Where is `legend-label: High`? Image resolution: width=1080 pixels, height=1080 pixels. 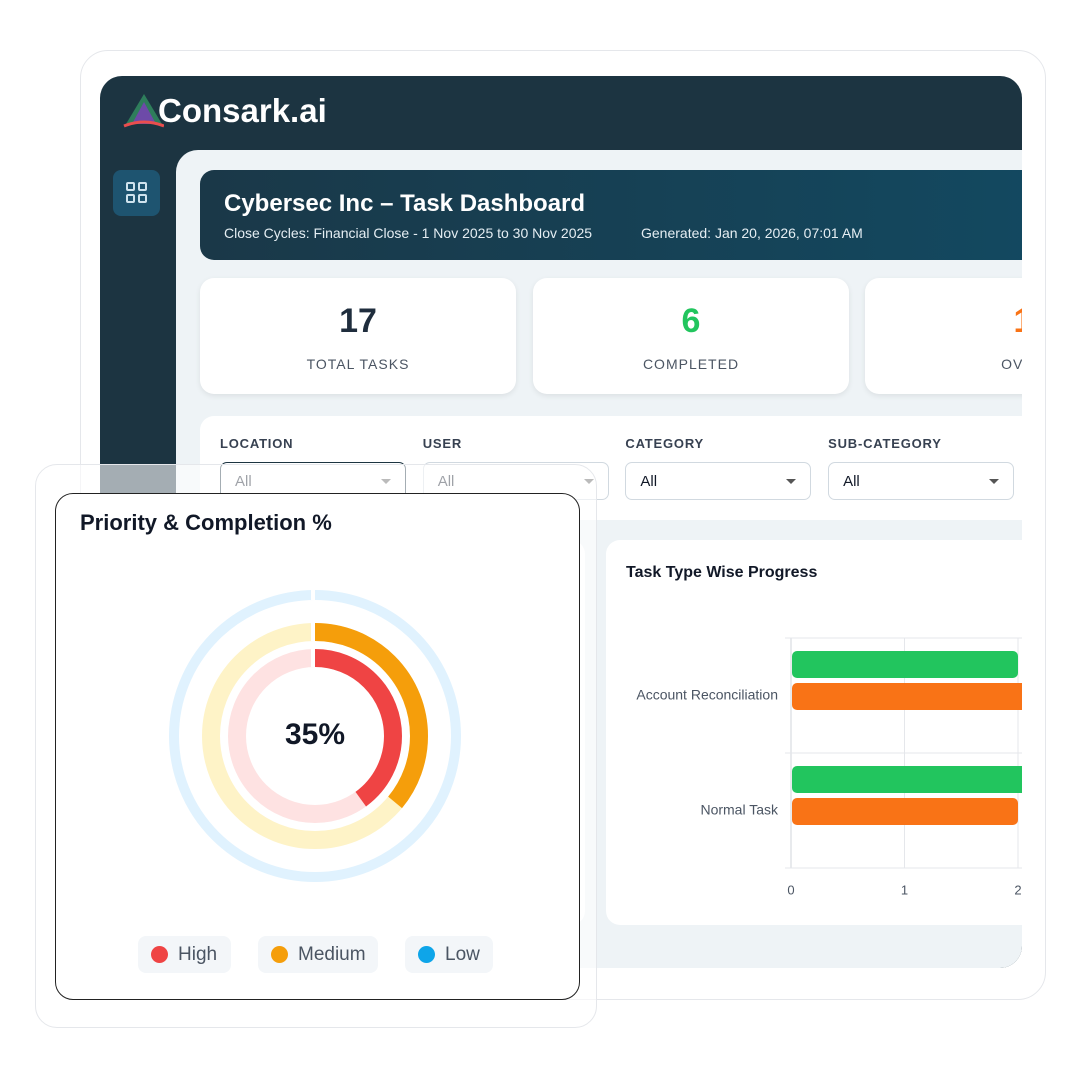
legend-label: High is located at coordinates (198, 954).